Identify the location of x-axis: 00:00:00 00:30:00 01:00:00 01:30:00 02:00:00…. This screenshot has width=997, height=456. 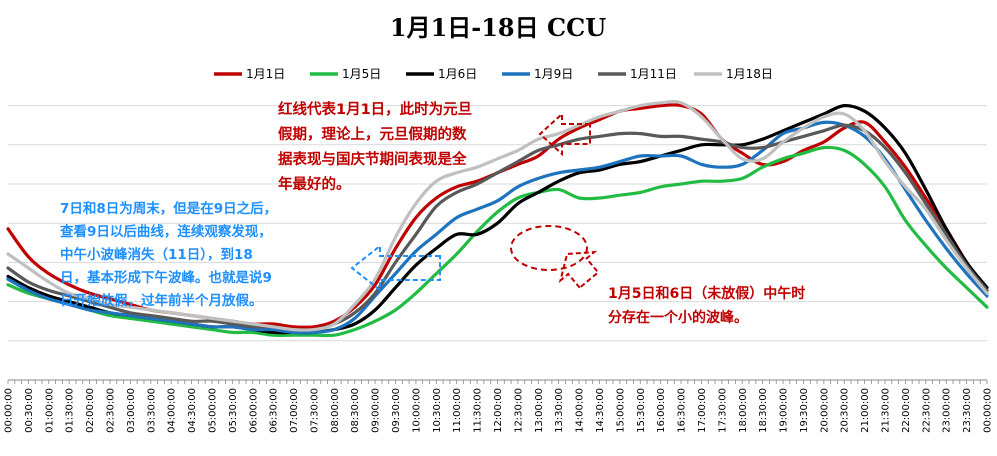
(499, 406).